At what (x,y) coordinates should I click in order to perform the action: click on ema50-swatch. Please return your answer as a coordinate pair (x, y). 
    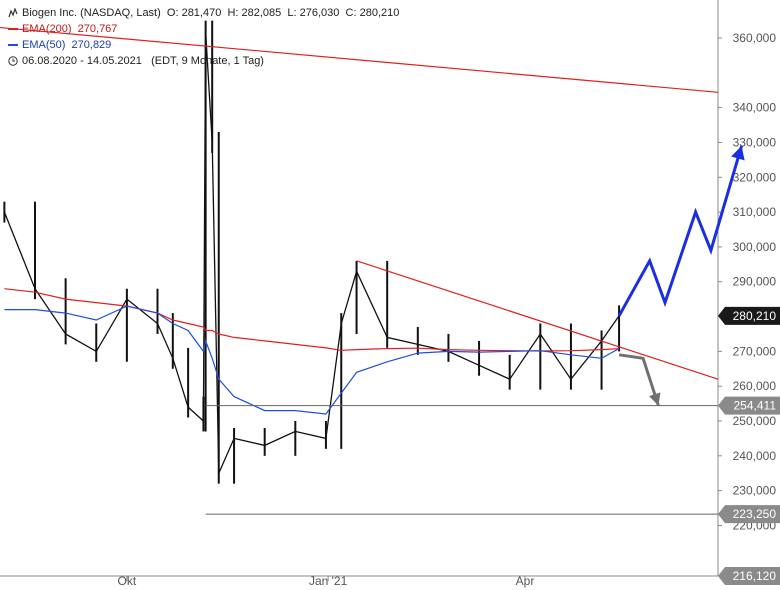
    Looking at the image, I should click on (13, 45).